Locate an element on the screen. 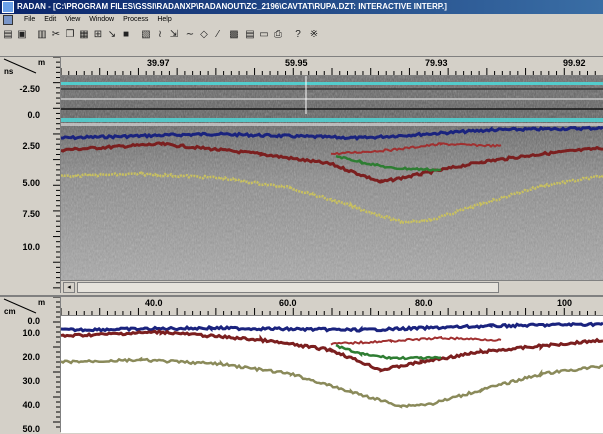 The height and width of the screenshot is (434, 603). stop-icon: ■ is located at coordinates (126, 34).